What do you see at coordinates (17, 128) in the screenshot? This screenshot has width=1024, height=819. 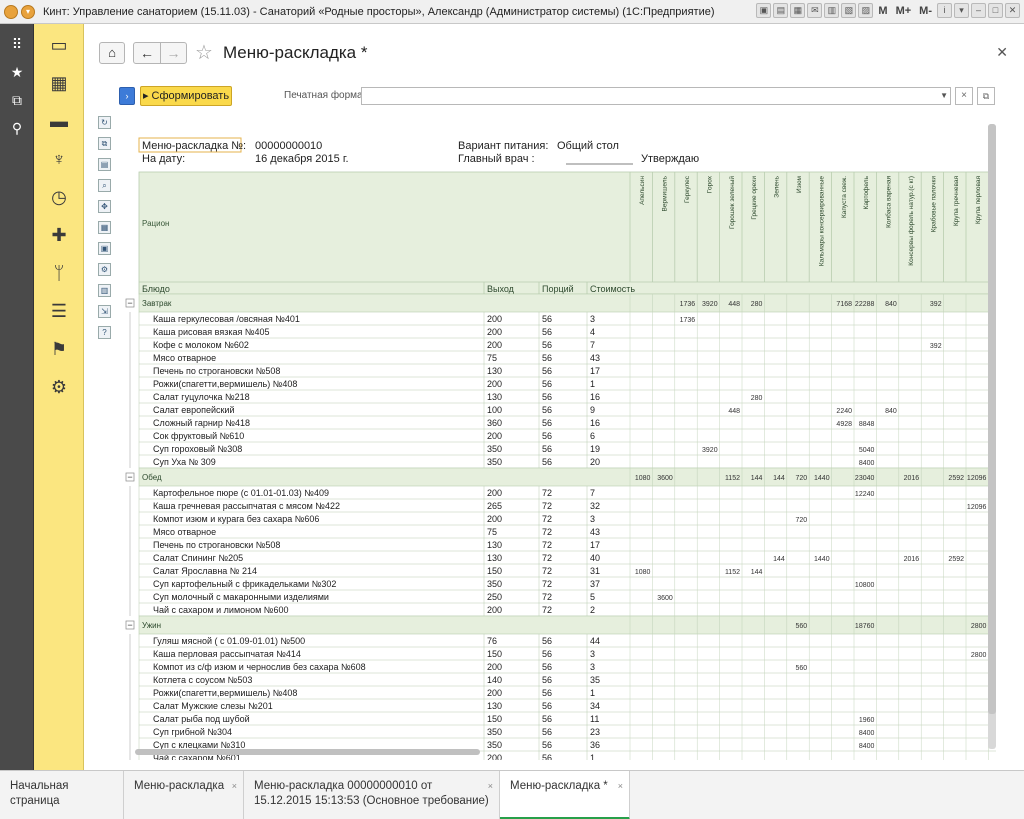 I see `search-icon: ⚲` at bounding box center [17, 128].